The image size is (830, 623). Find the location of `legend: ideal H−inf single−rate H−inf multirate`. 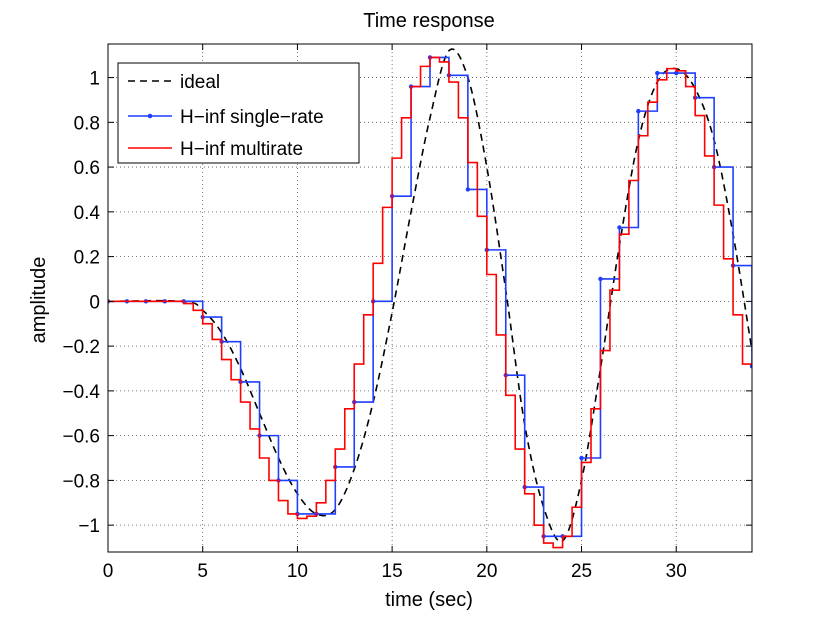

legend: ideal H−inf single−rate H−inf multirate is located at coordinates (238, 113).